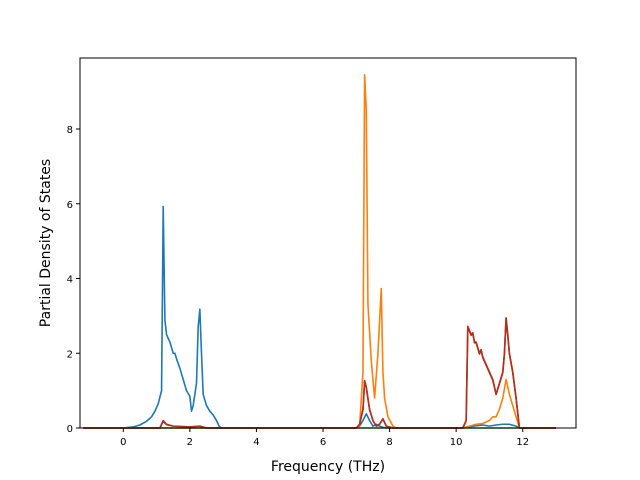 The image size is (640, 480). Describe the element at coordinates (190, 442) in the screenshot. I see `x-tick-label: 2` at that location.